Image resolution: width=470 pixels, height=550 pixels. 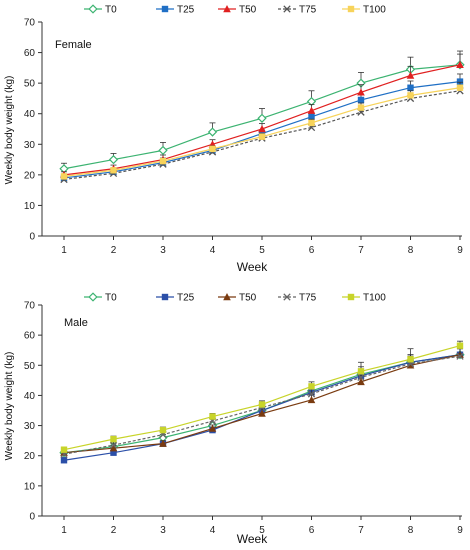 What do you see at coordinates (213, 250) in the screenshot?
I see `x-tick-label: 4` at bounding box center [213, 250].